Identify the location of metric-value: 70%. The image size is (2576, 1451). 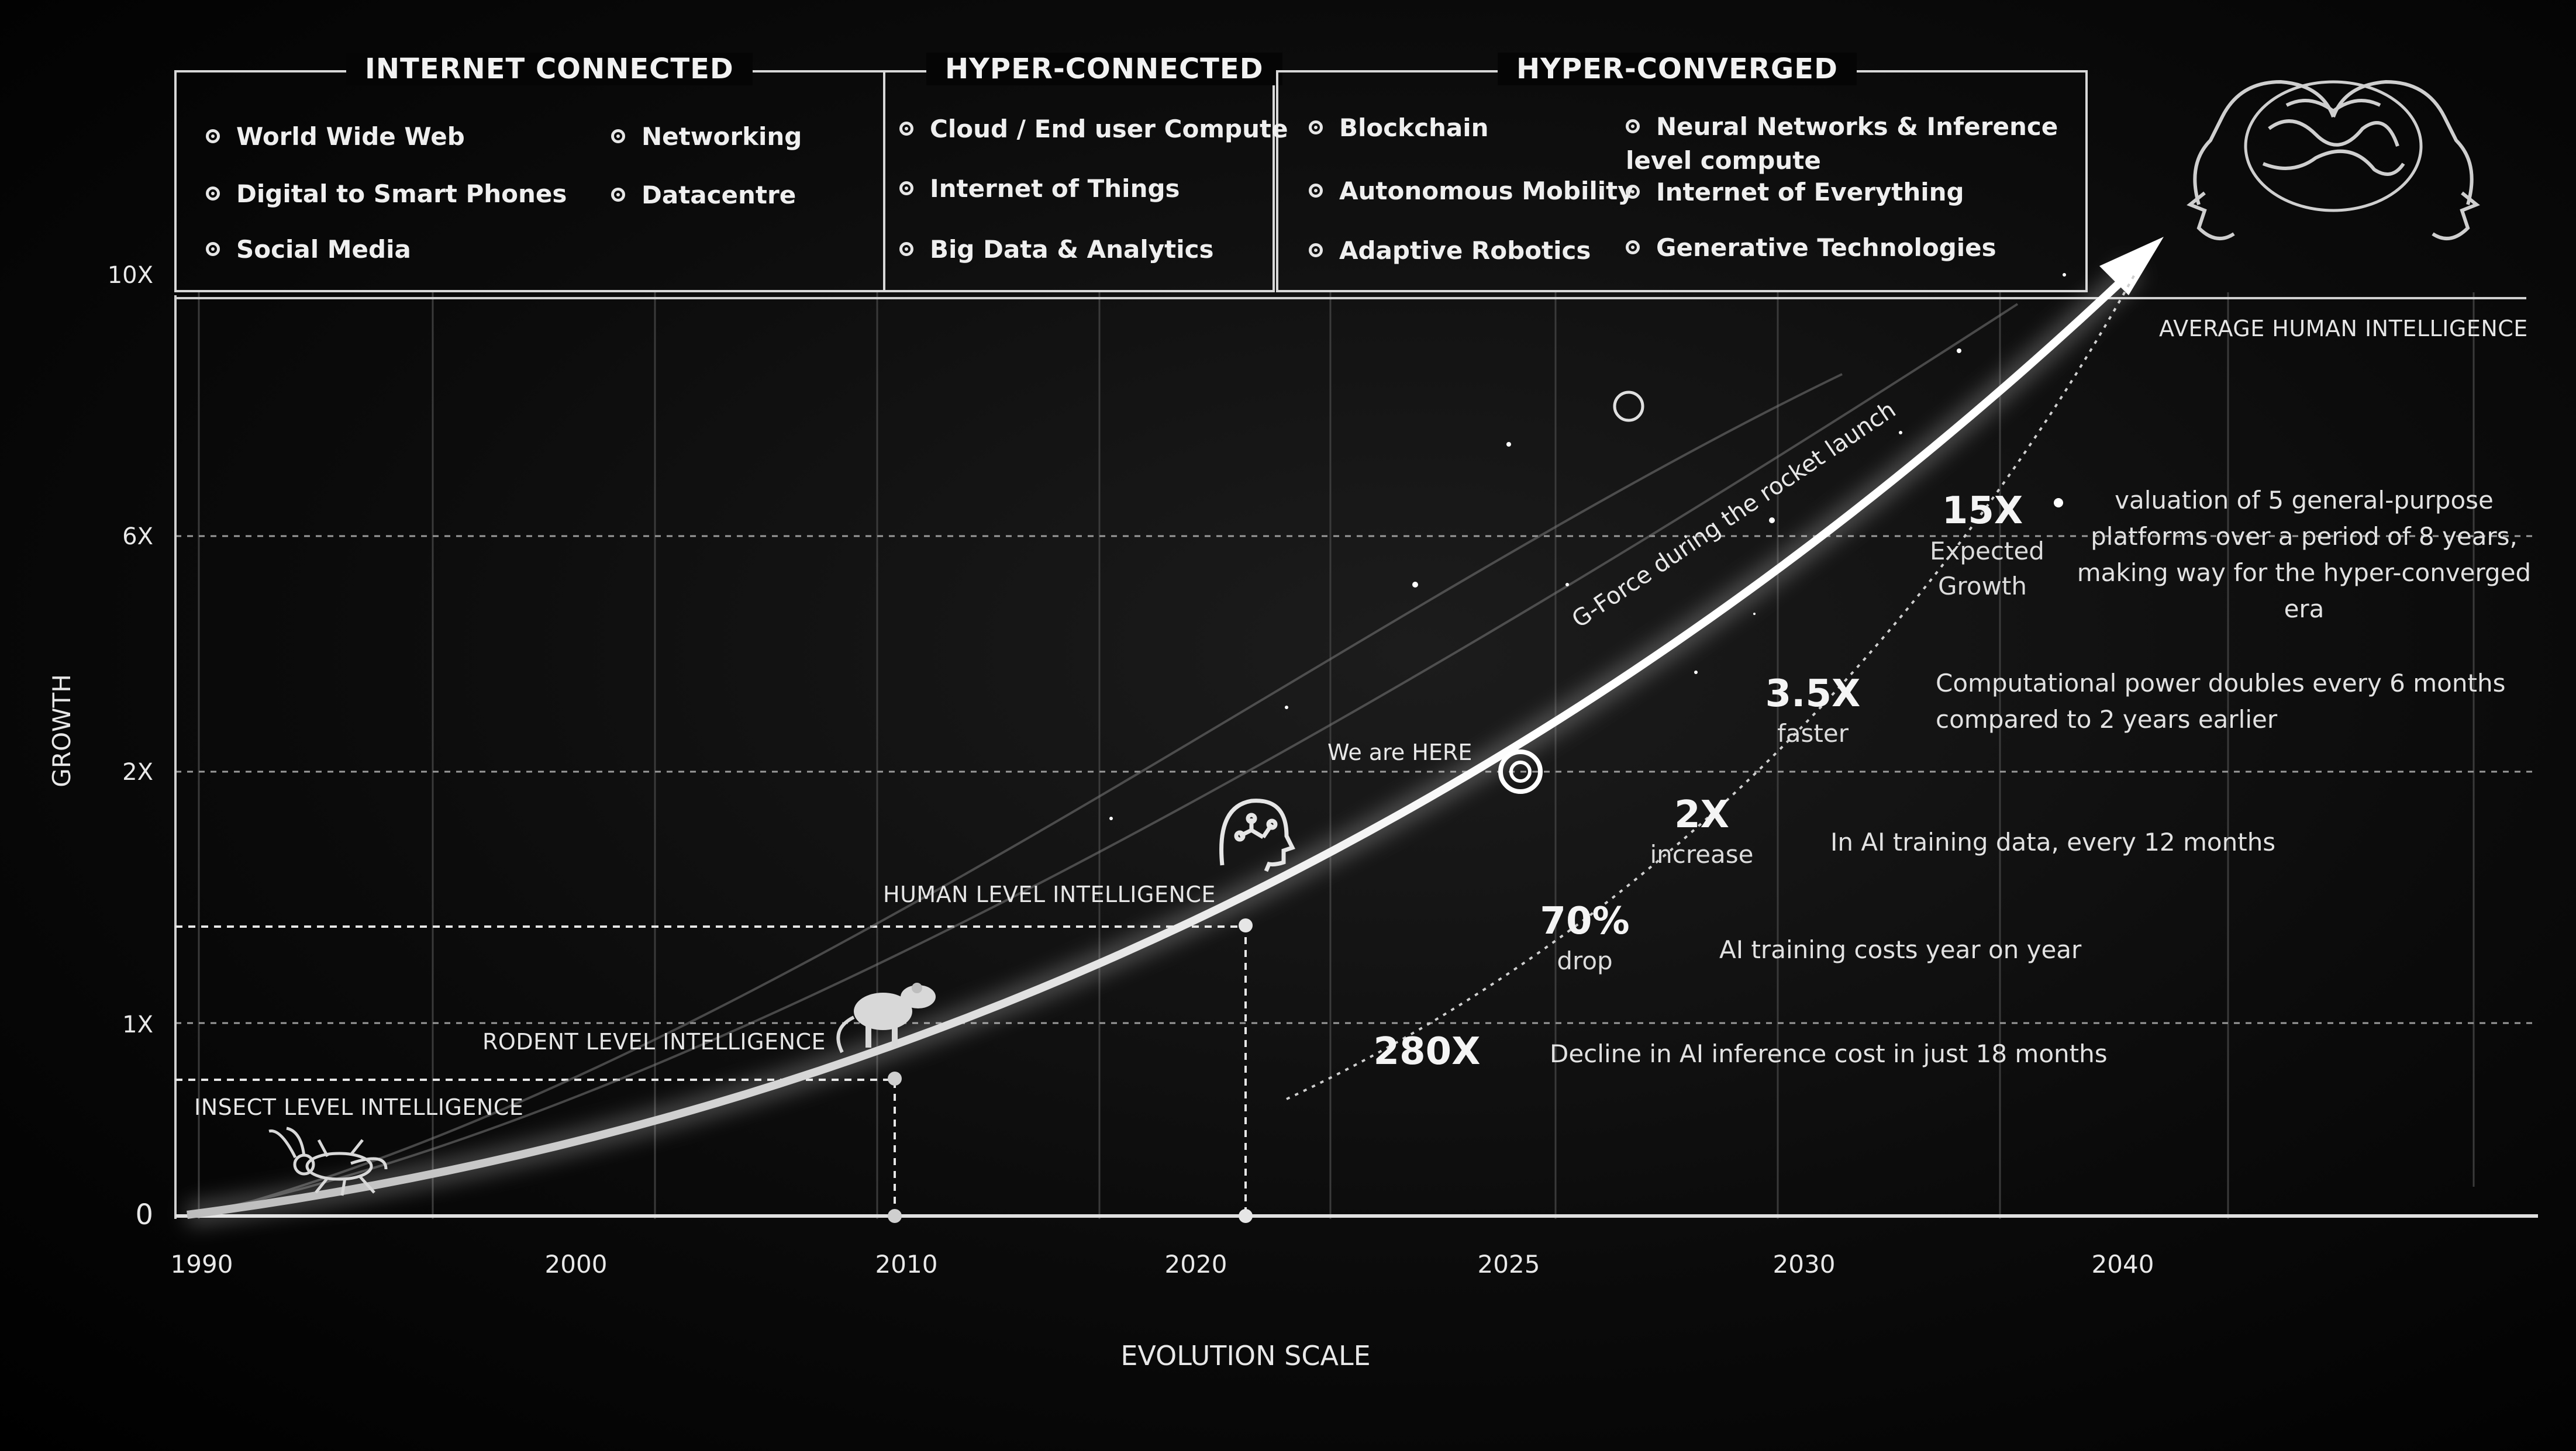
(1585, 921).